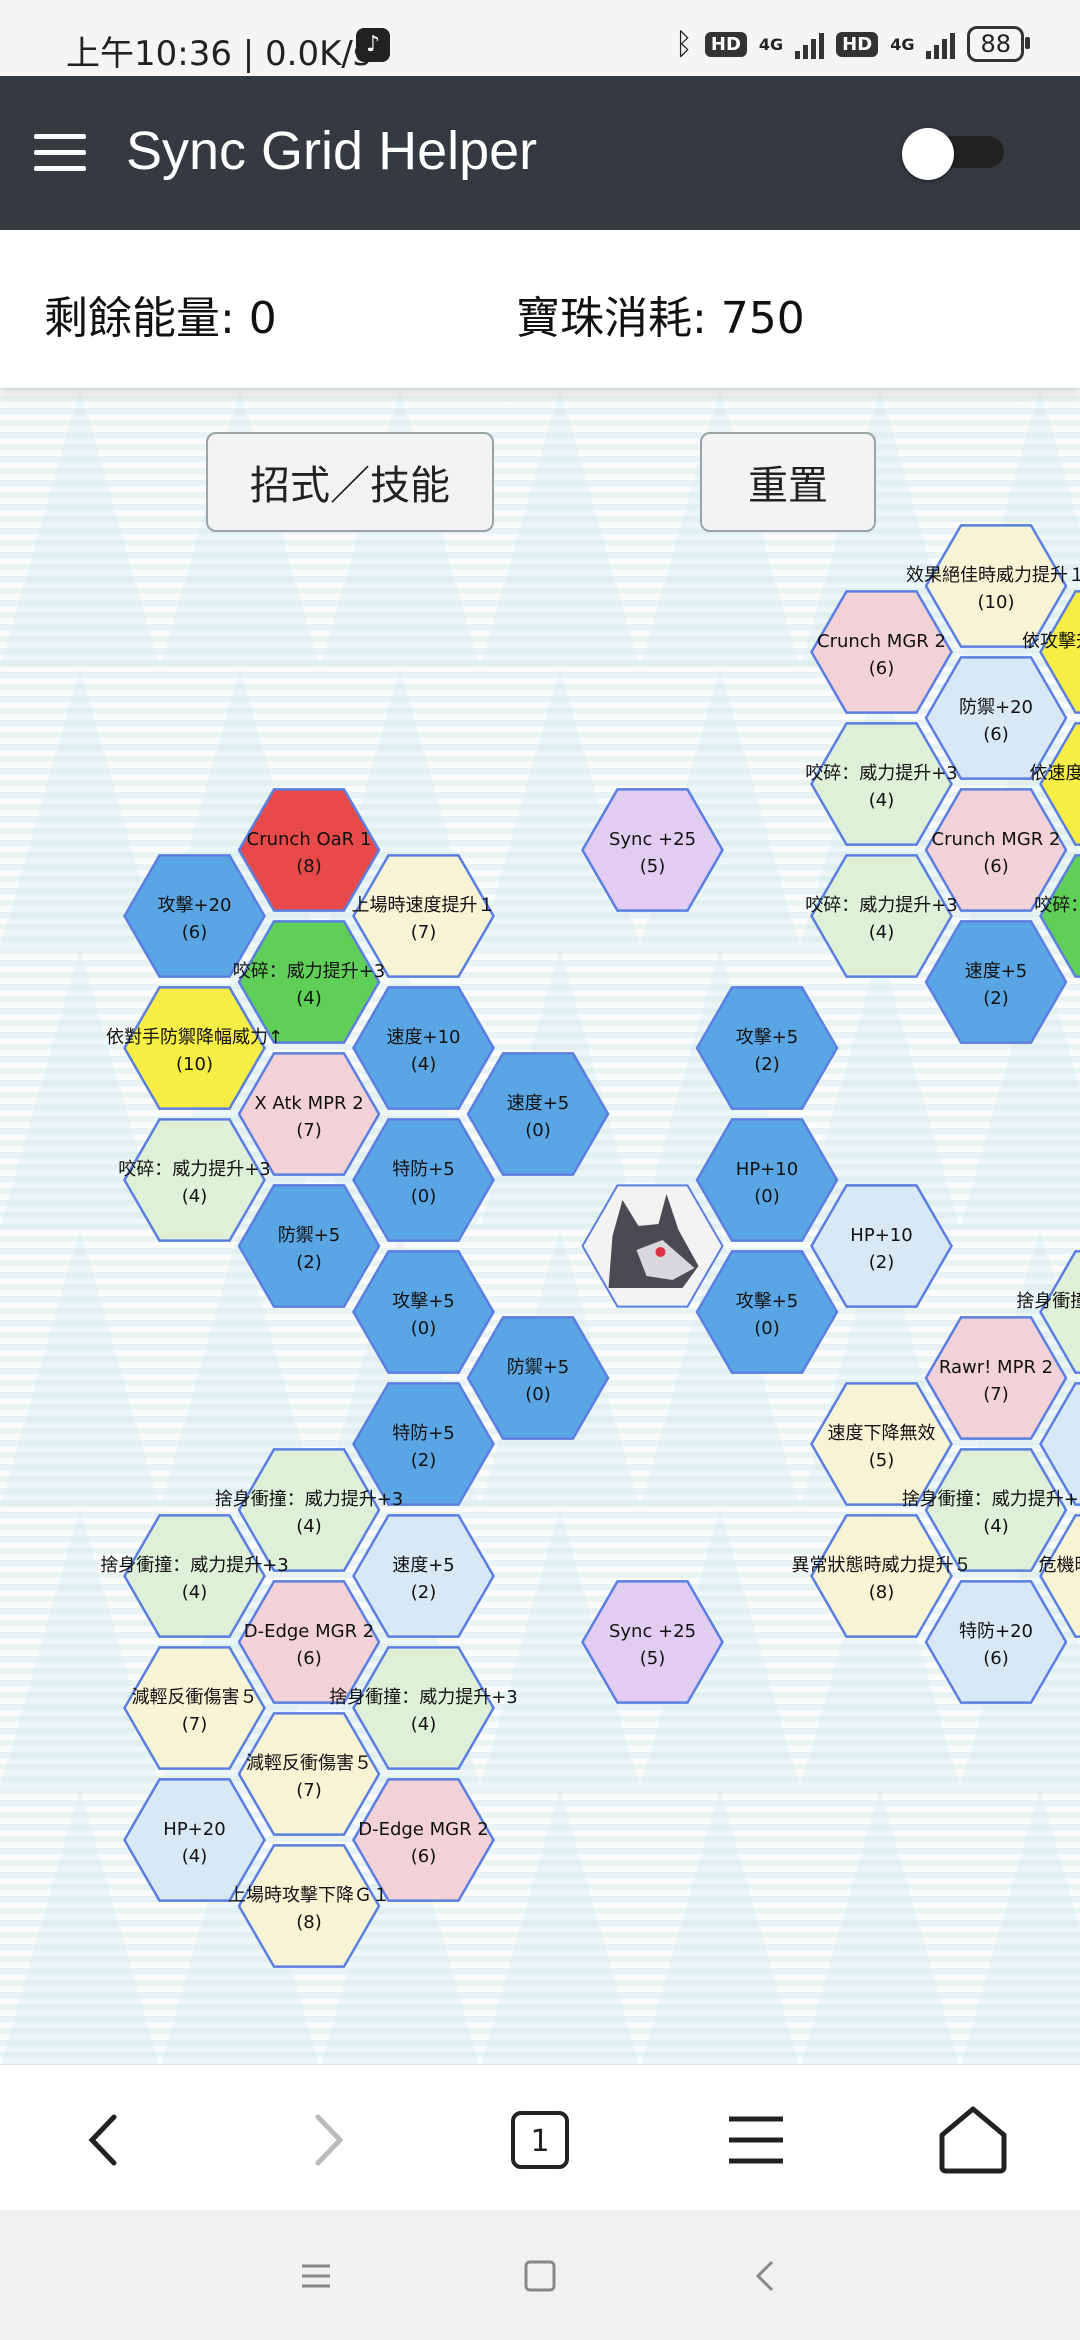 Image resolution: width=1080 pixels, height=2340 pixels. Describe the element at coordinates (309, 1246) in the screenshot. I see `grid-tile: 防禦+5 (2)` at that location.